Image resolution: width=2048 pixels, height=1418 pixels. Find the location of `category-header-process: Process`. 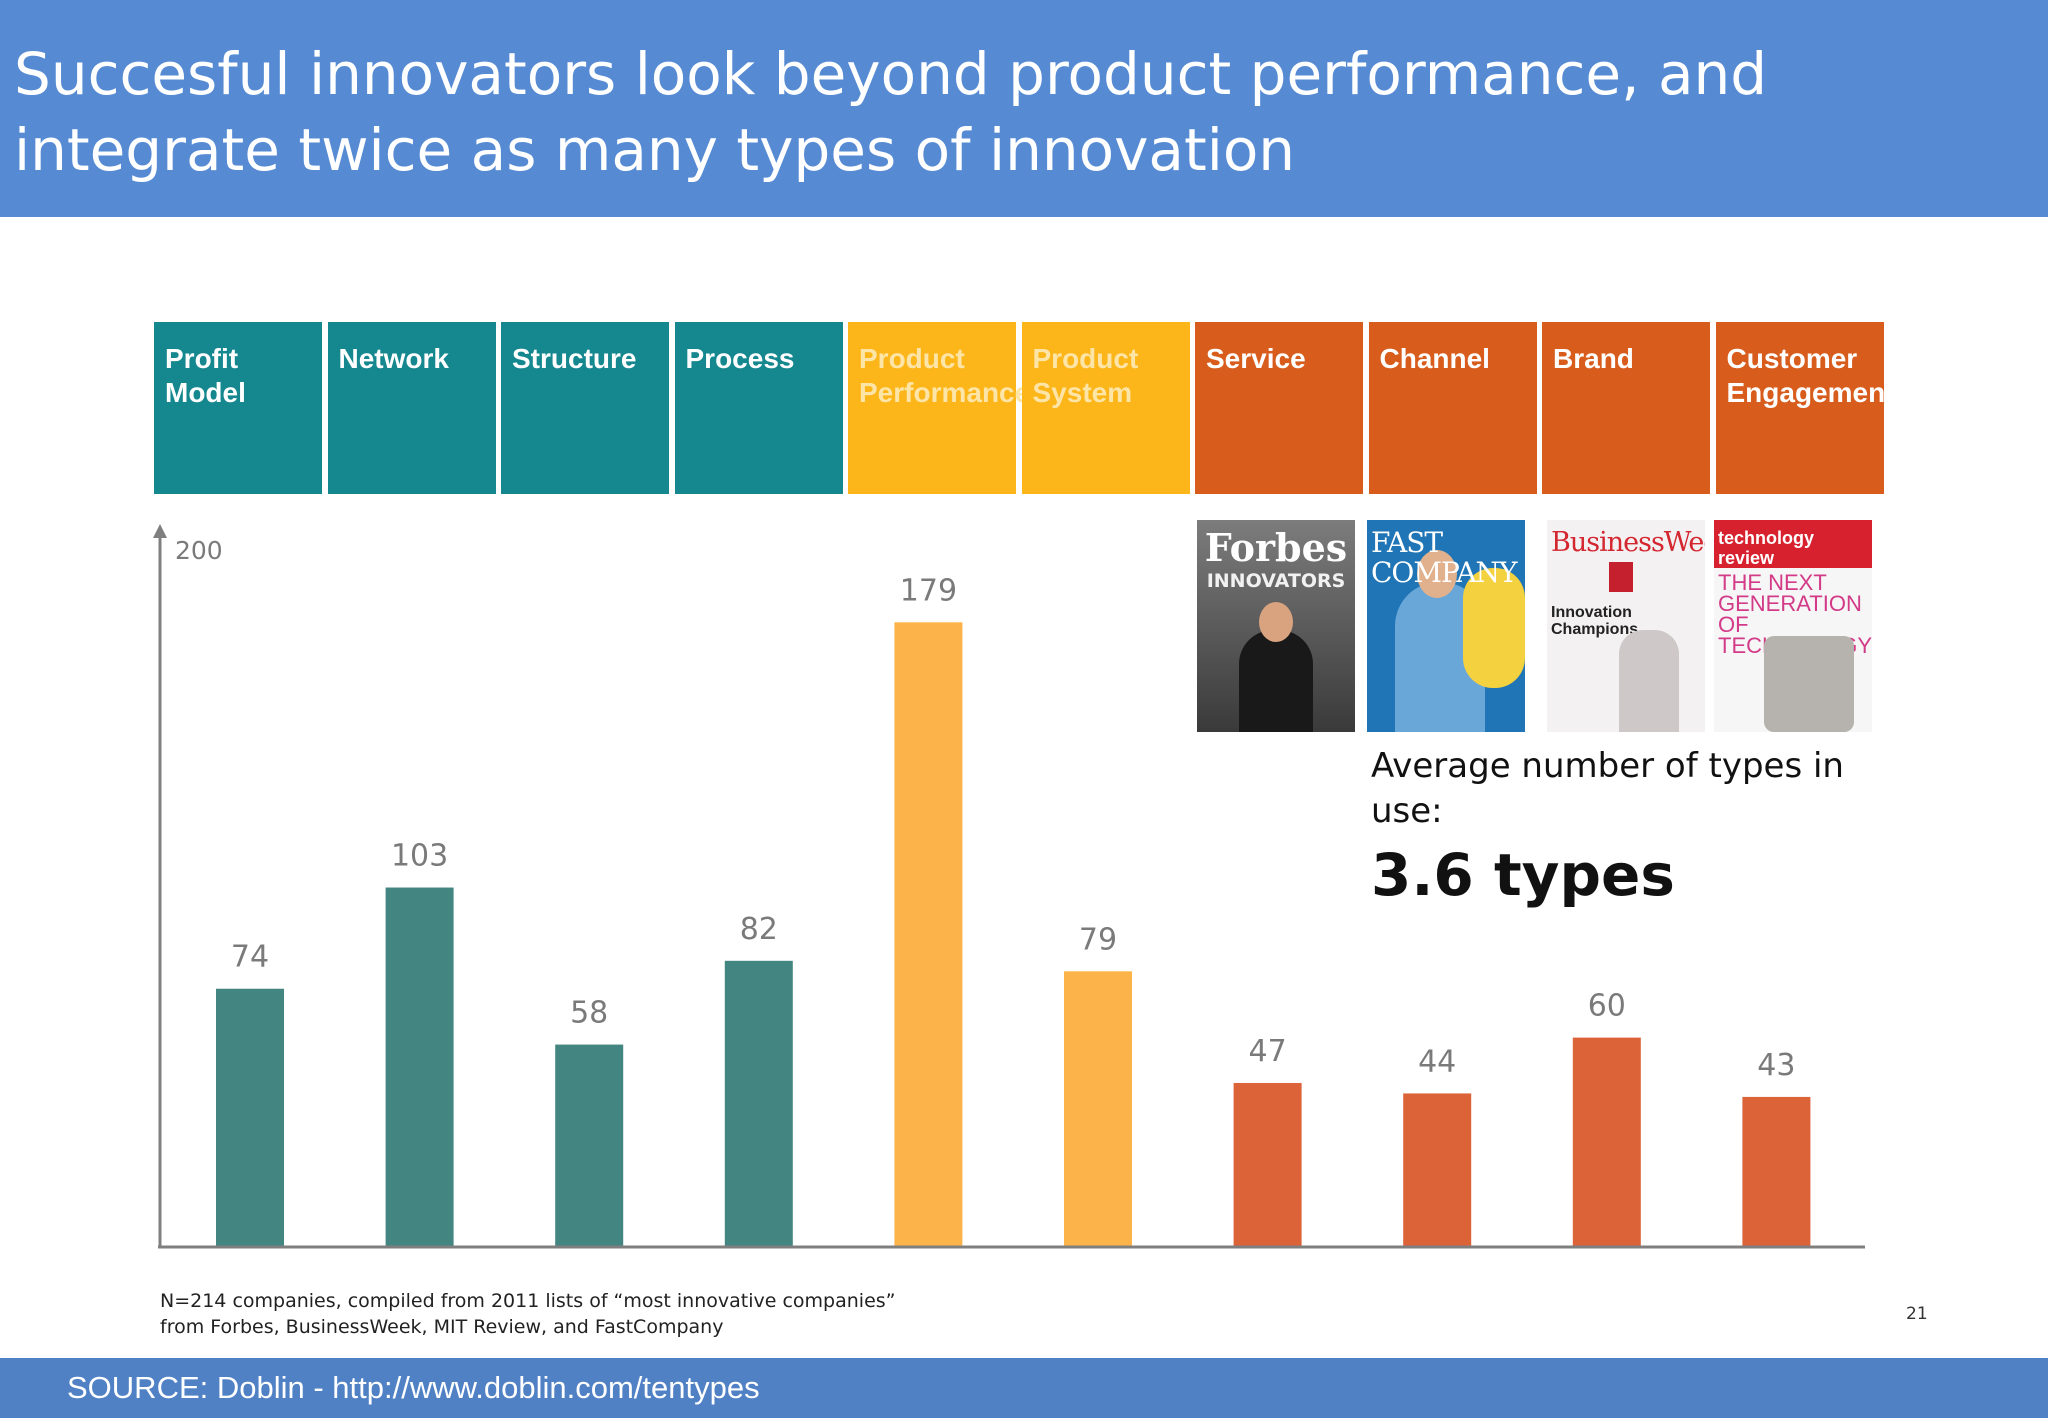

category-header-process: Process is located at coordinates (758, 408).